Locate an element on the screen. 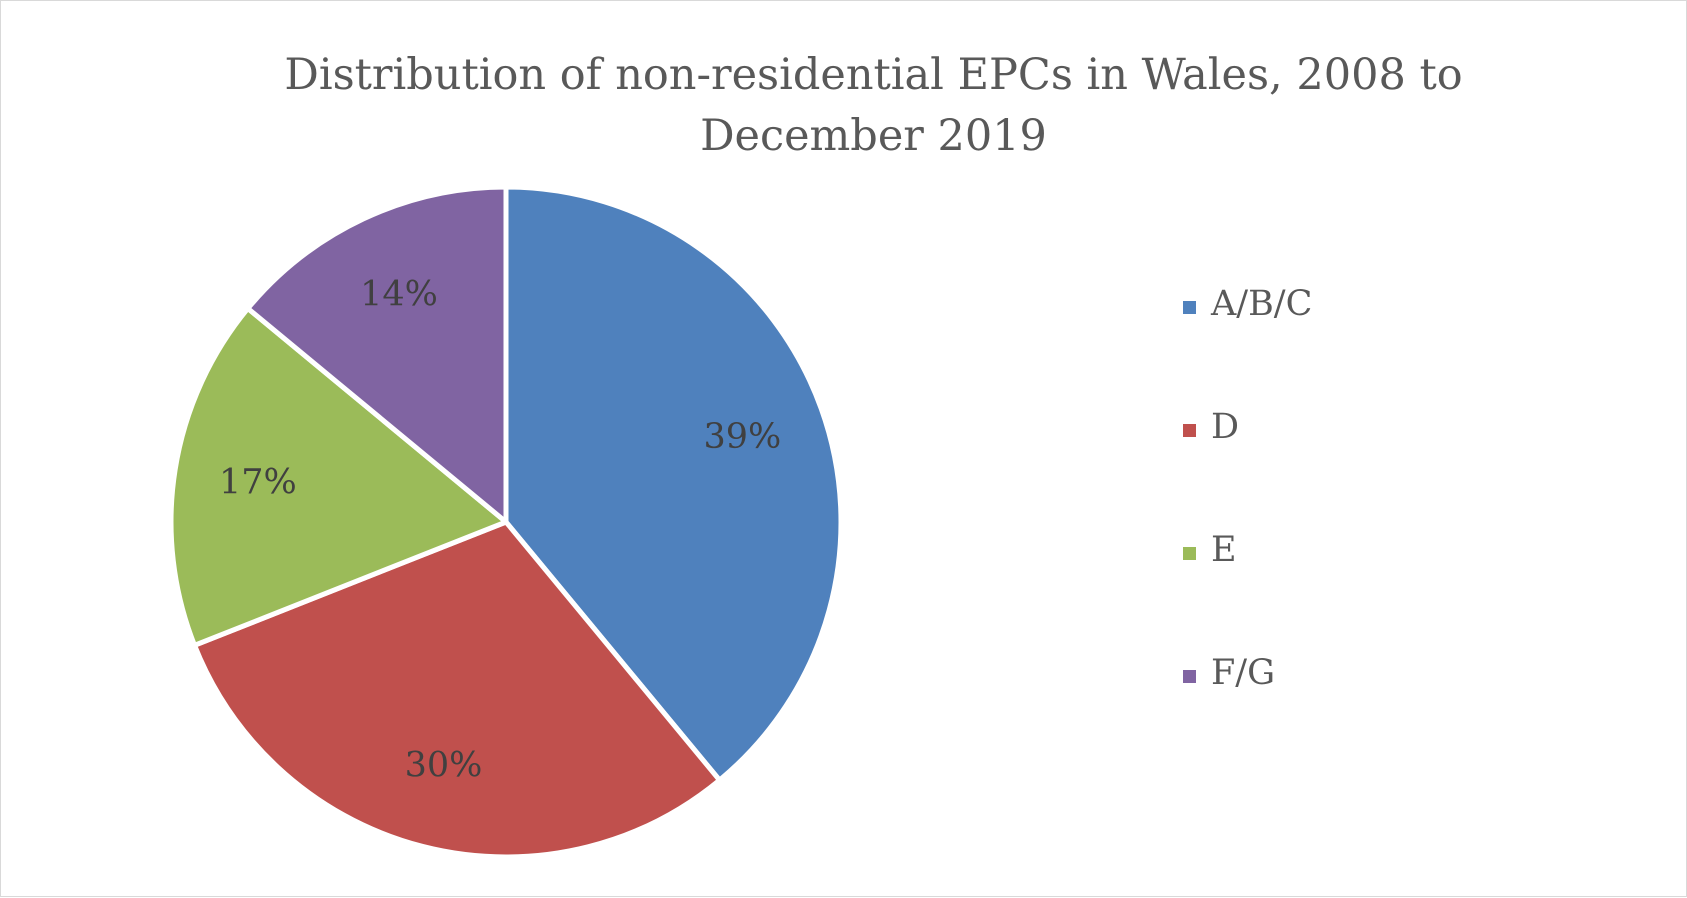 The image size is (1687, 898). legend-swatch-d is located at coordinates (1189, 430).